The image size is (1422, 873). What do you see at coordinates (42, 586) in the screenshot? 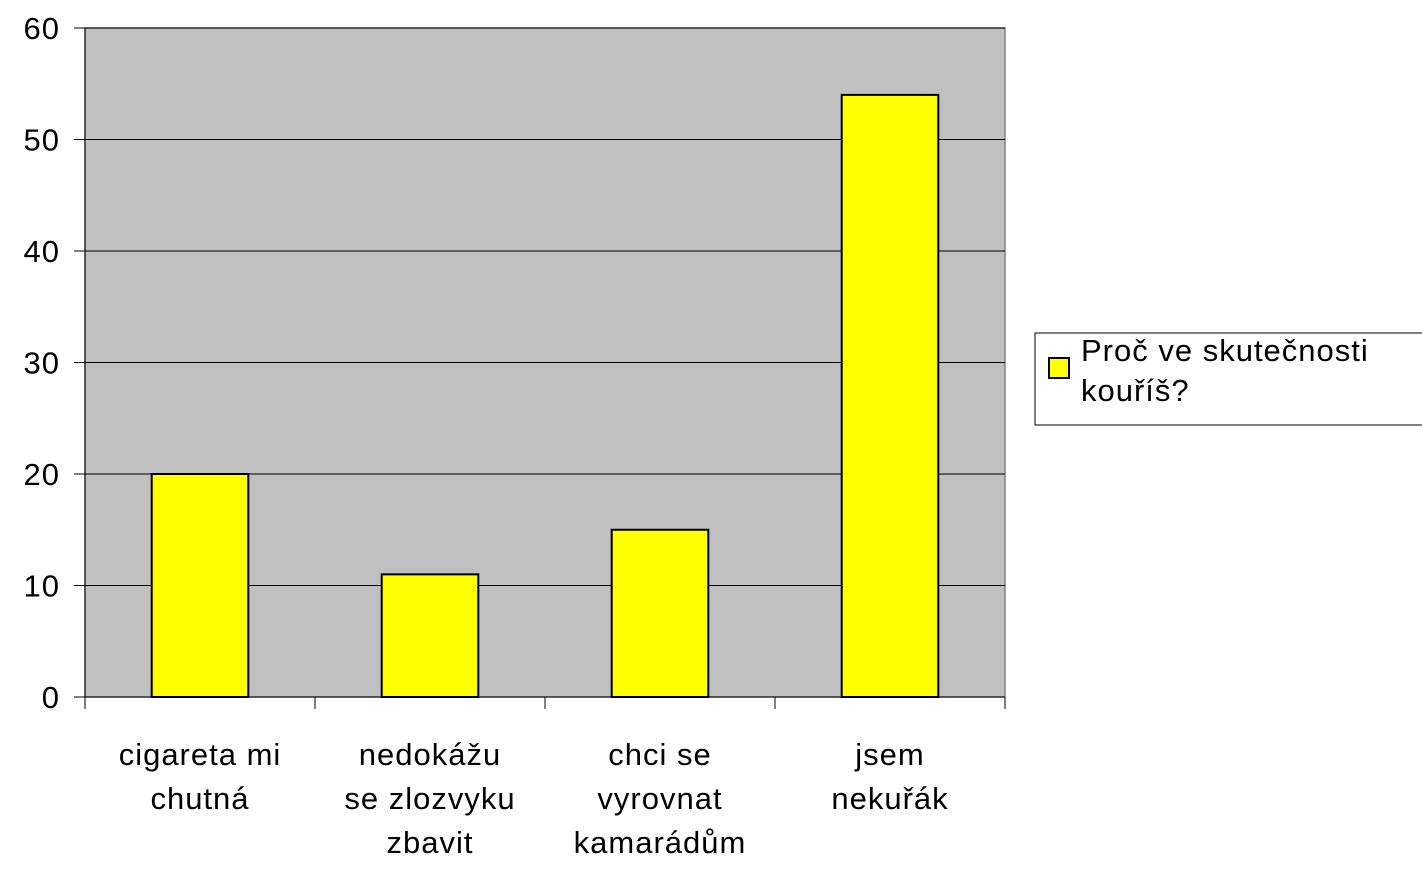
I see `y-tick-label: 10` at bounding box center [42, 586].